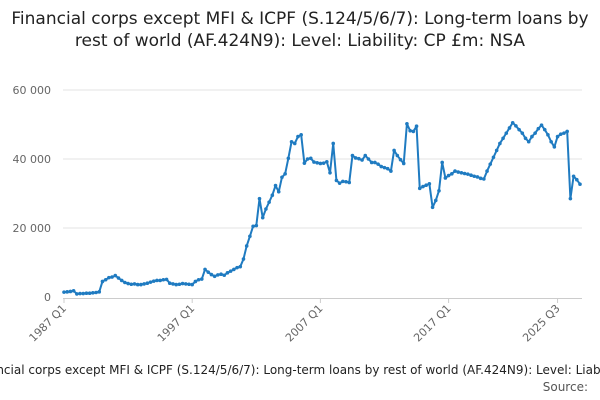 The image size is (600, 400). What do you see at coordinates (32, 228) in the screenshot?
I see `y-tick-label: 20 000` at bounding box center [32, 228].